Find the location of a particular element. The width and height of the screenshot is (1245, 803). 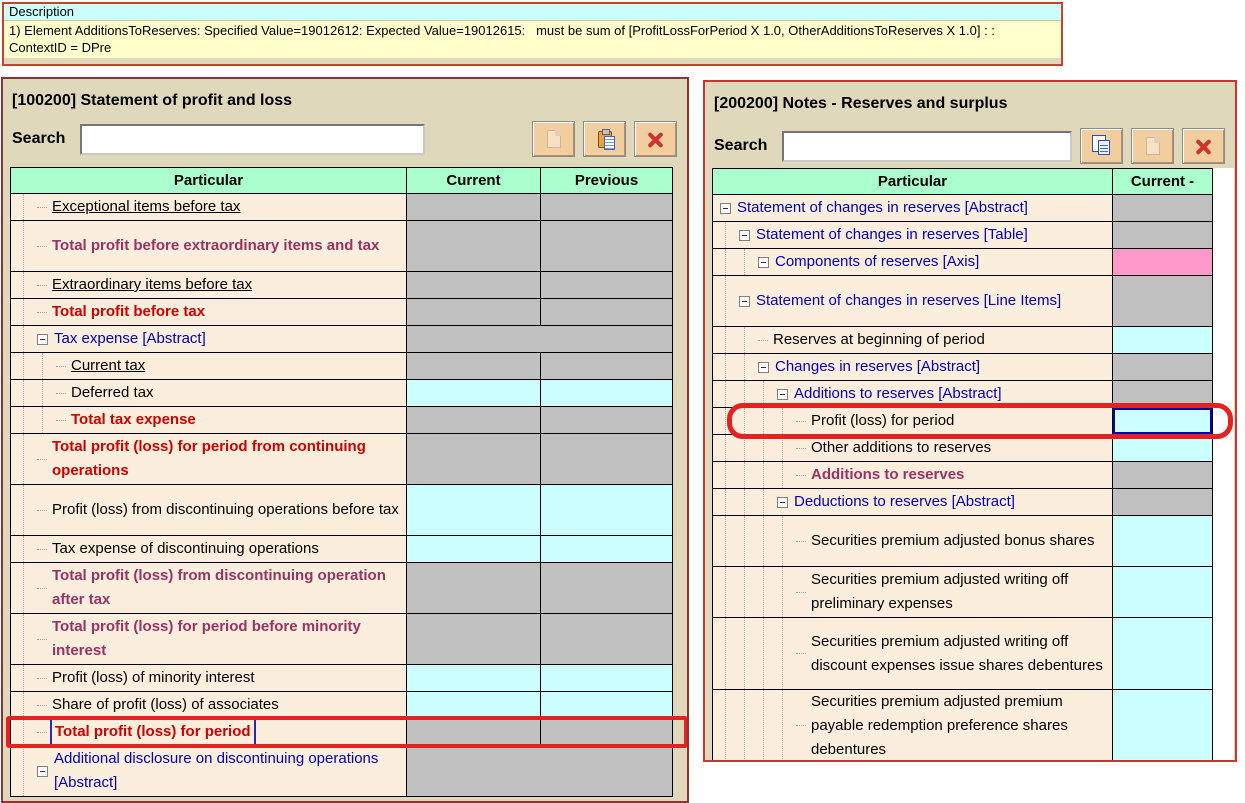

row-label-cell: Total profit (loss) for period is located at coordinates (209, 732).